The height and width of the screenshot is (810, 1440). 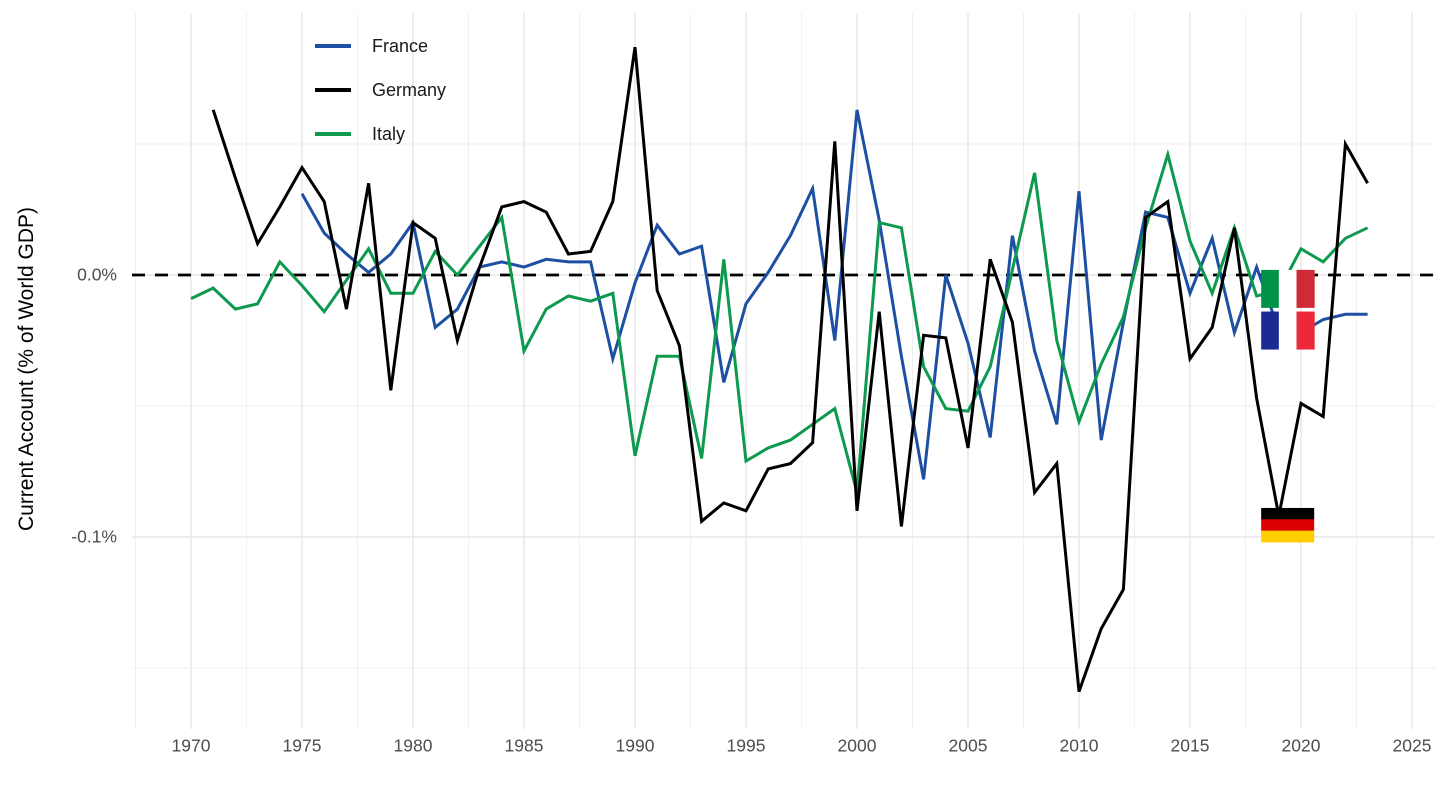 I want to click on y-tick-label-0.0%: 0.0%, so click(x=97, y=274).